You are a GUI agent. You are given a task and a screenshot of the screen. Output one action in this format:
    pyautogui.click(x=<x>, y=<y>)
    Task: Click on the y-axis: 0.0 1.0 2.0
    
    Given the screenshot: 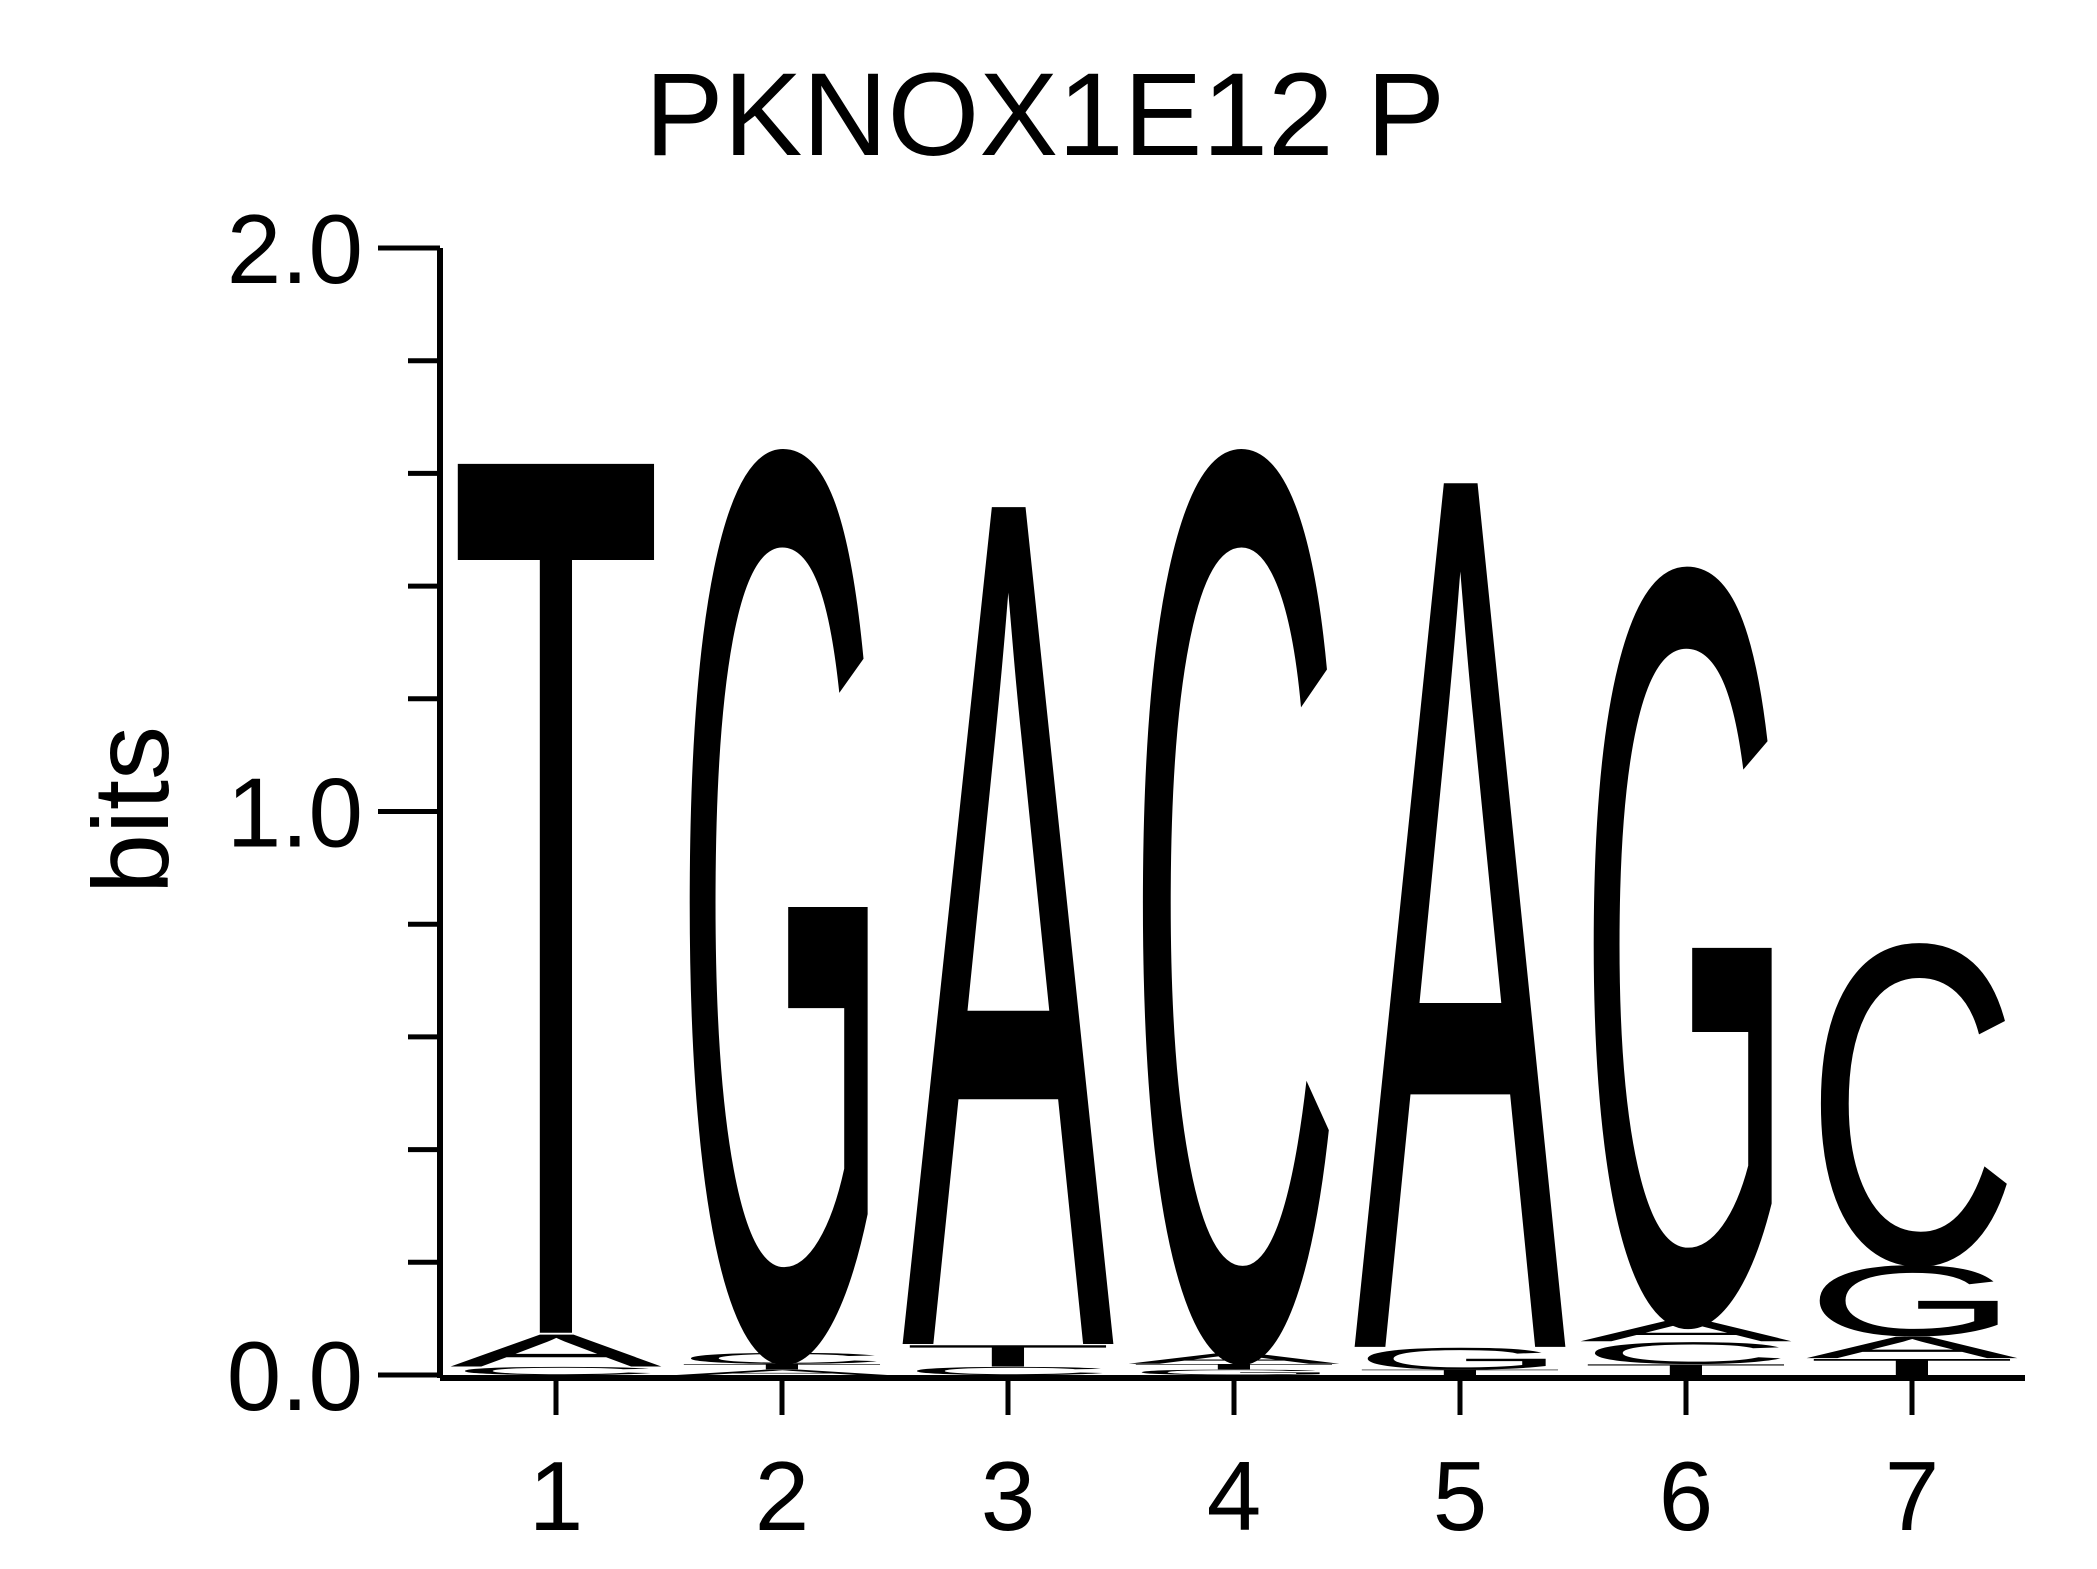 What is the action you would take?
    pyautogui.click(x=335, y=812)
    